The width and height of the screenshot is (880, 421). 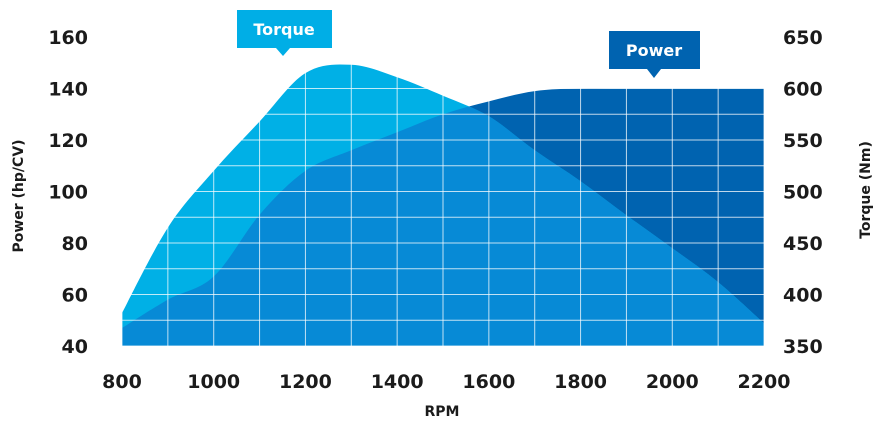 I want to click on x-tick-label: 1600, so click(x=488, y=382).